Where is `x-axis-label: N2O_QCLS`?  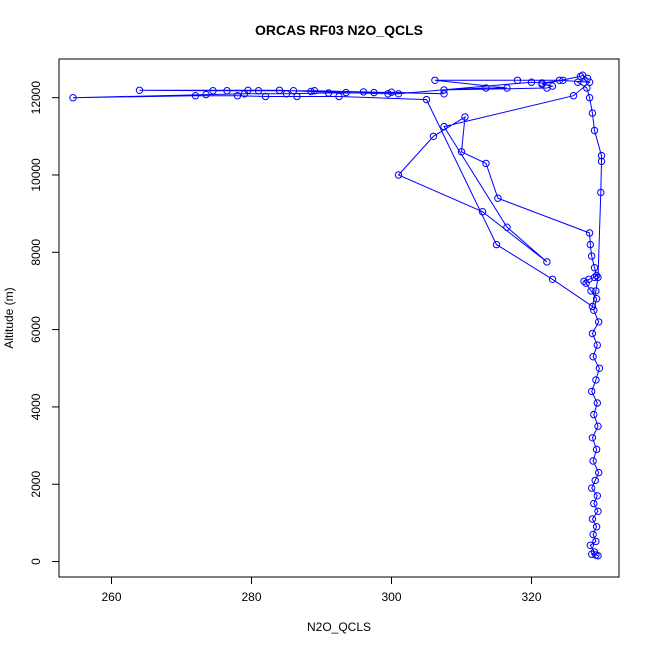 x-axis-label: N2O_QCLS is located at coordinates (339, 627).